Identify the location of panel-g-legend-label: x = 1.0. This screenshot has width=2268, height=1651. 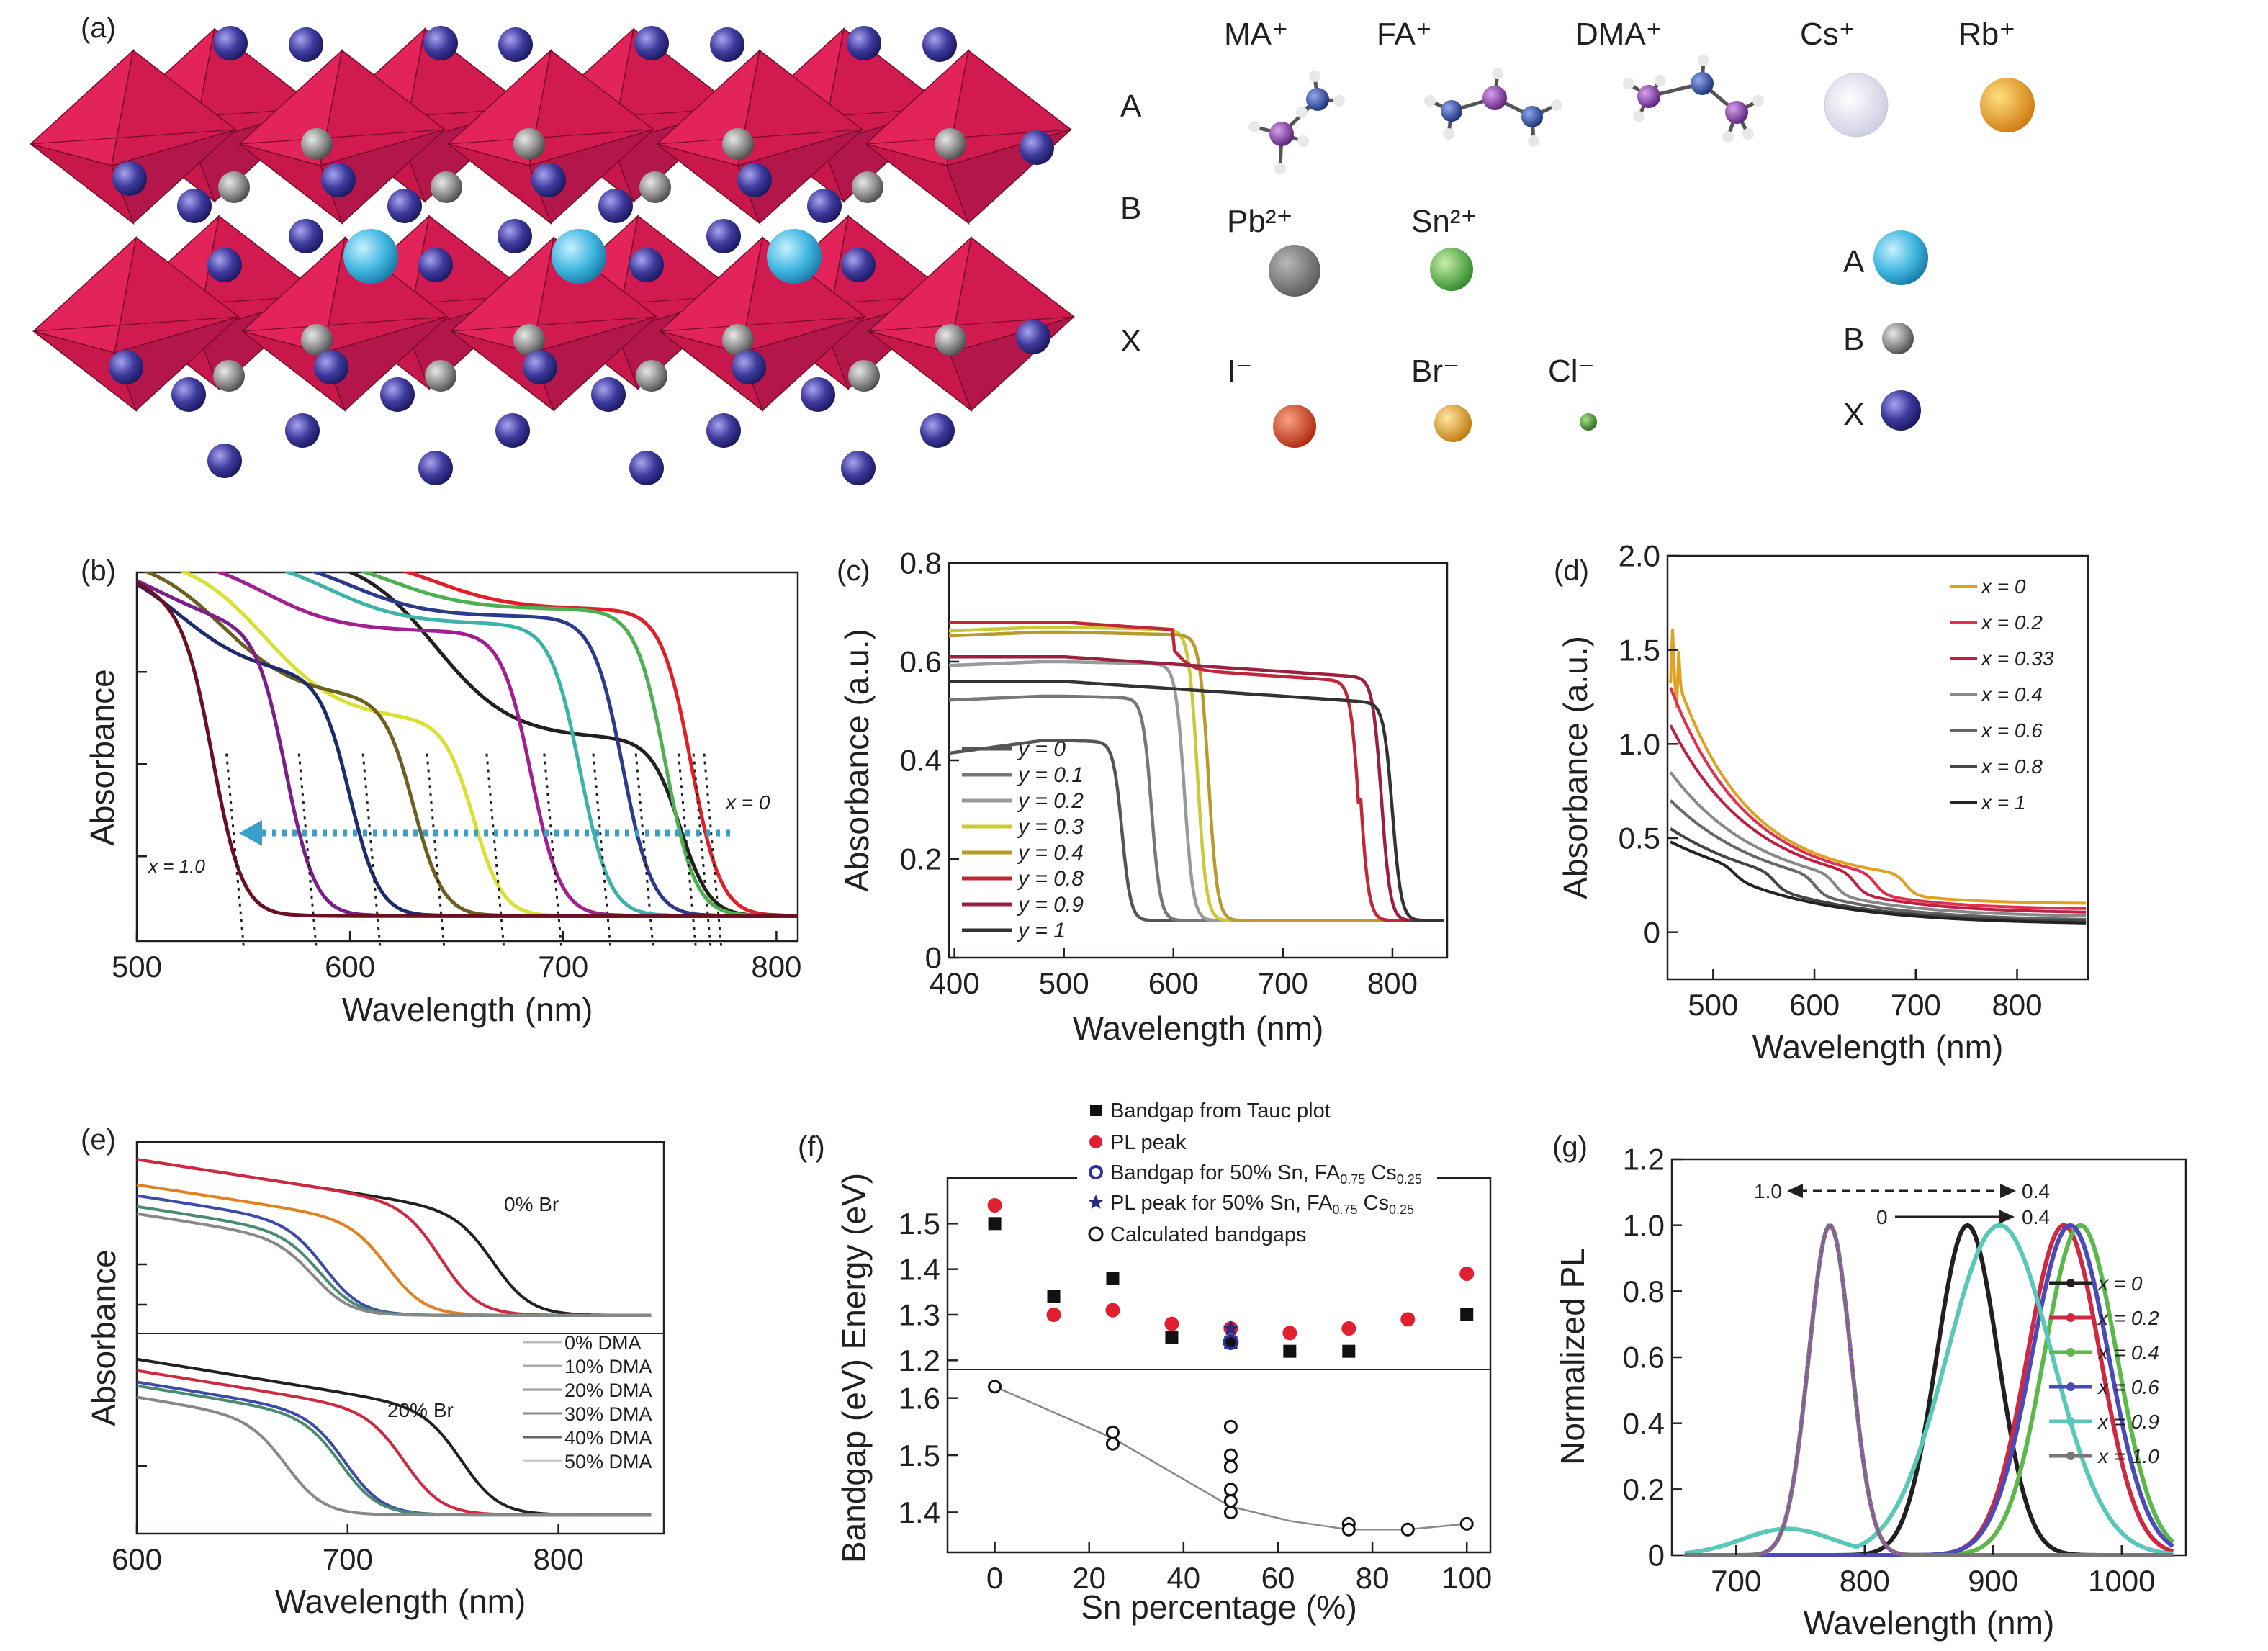
(2128, 1456).